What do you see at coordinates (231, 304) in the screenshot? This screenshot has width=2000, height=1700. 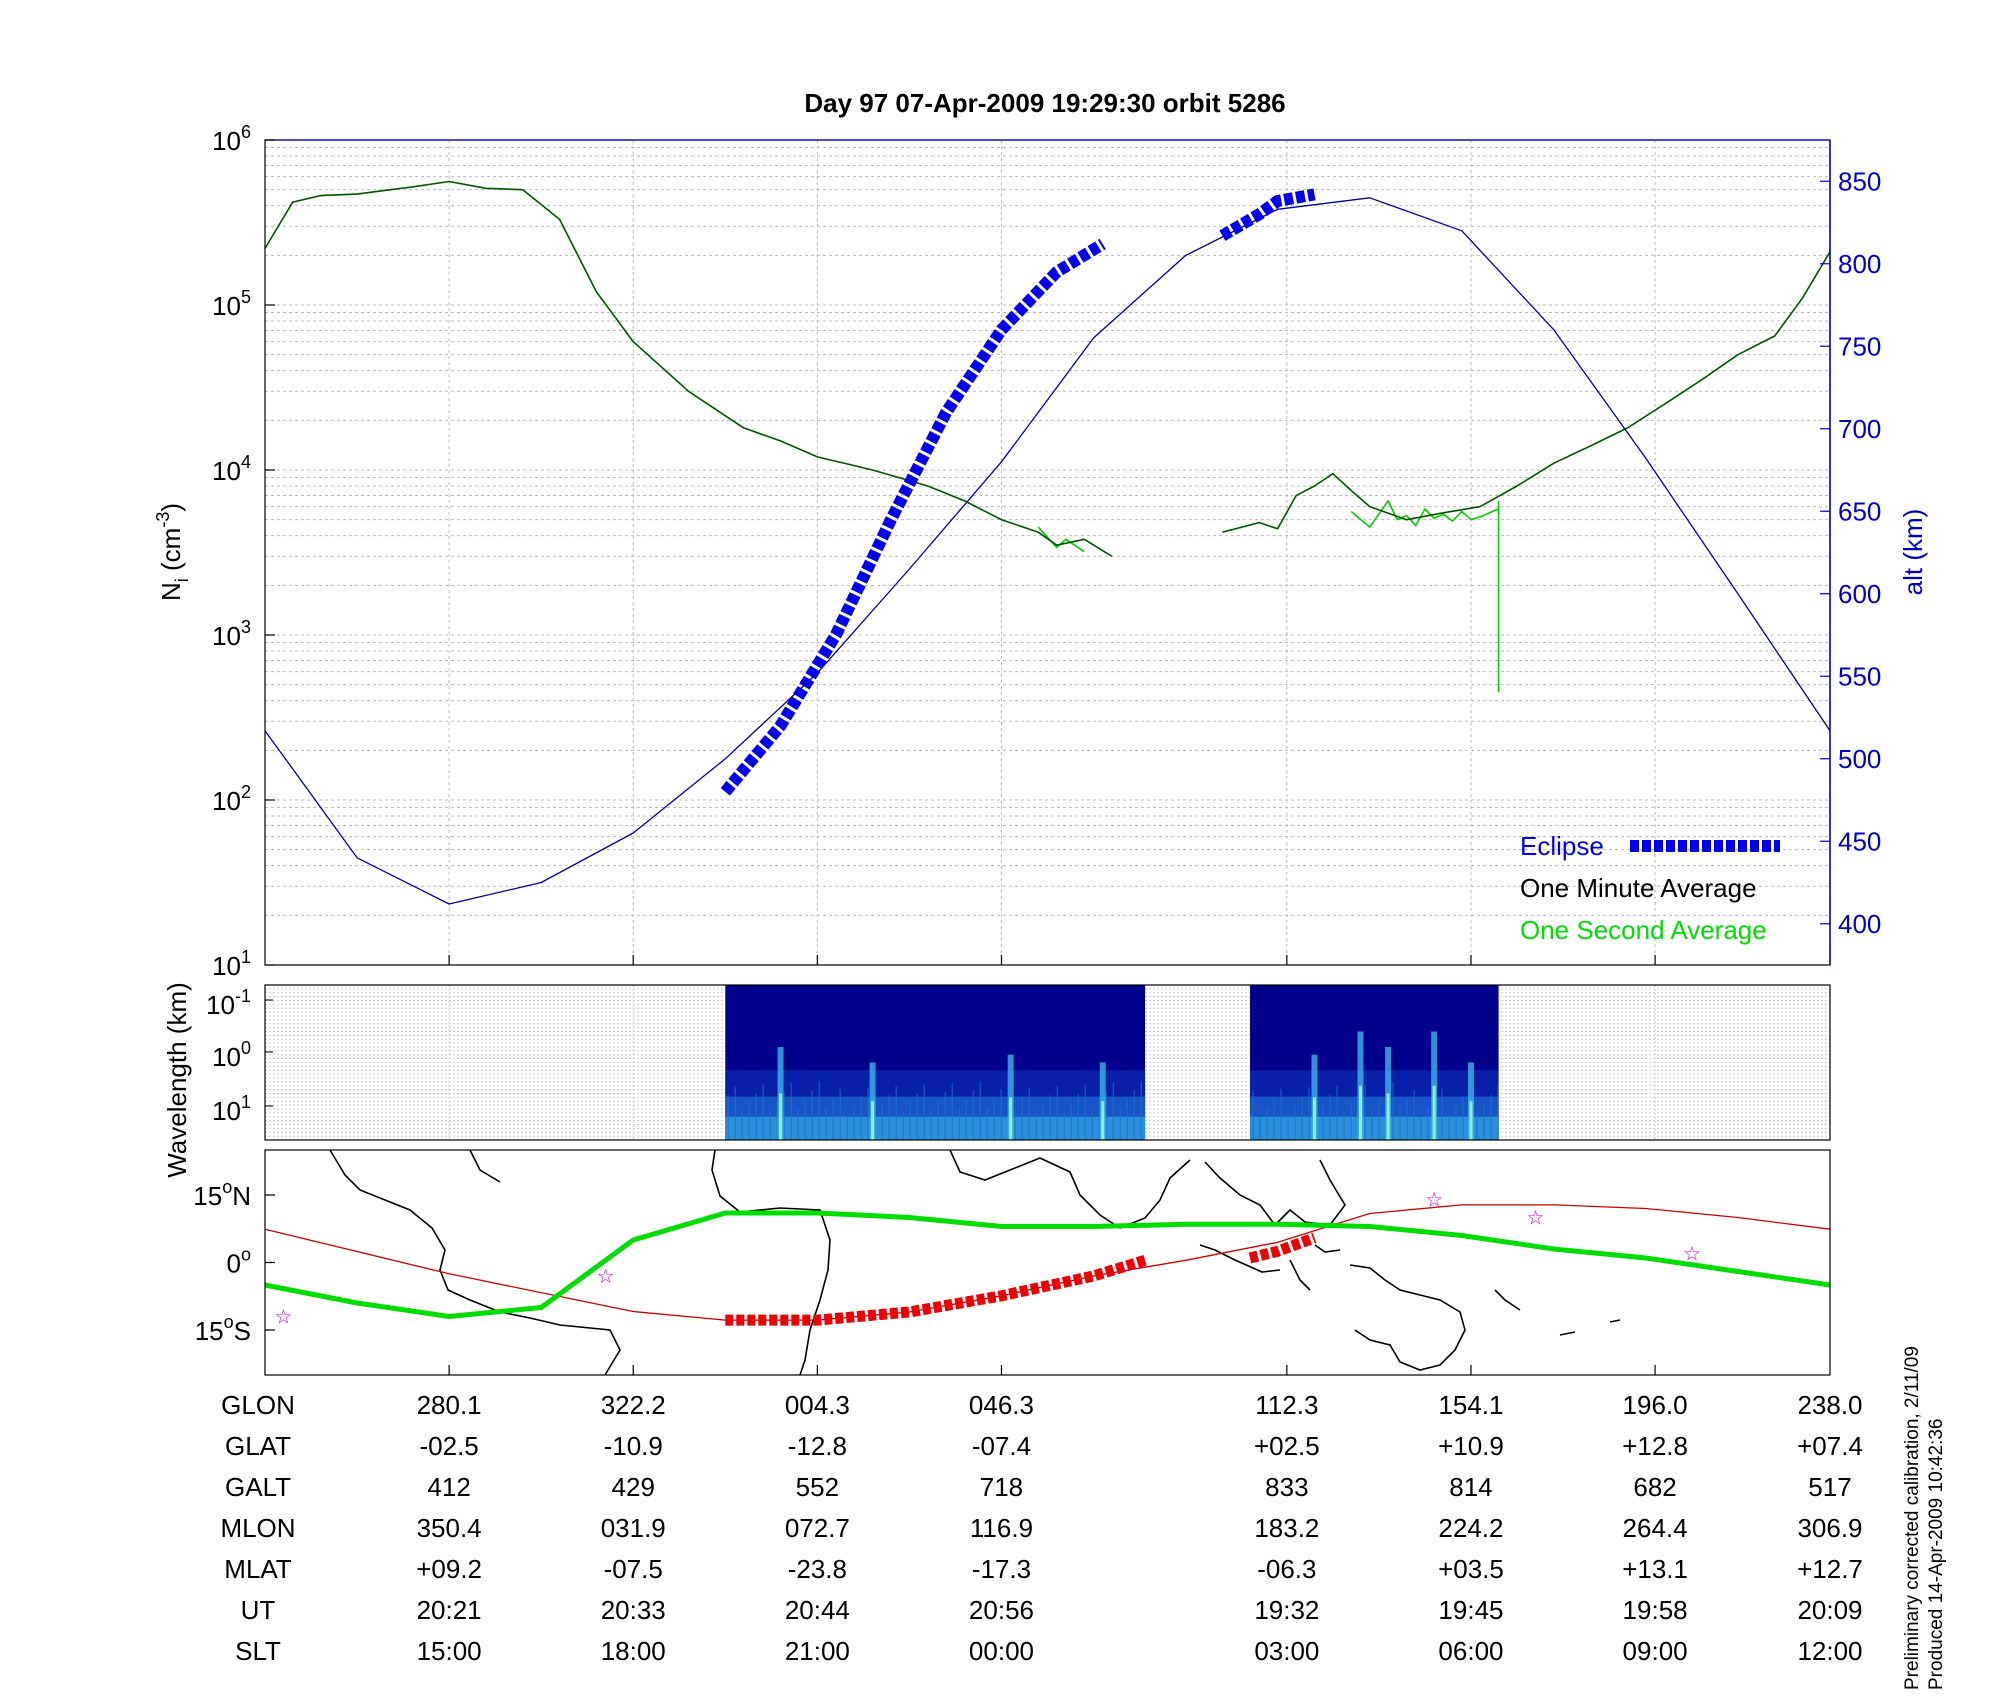 I see `left-tick-label: 10⁵` at bounding box center [231, 304].